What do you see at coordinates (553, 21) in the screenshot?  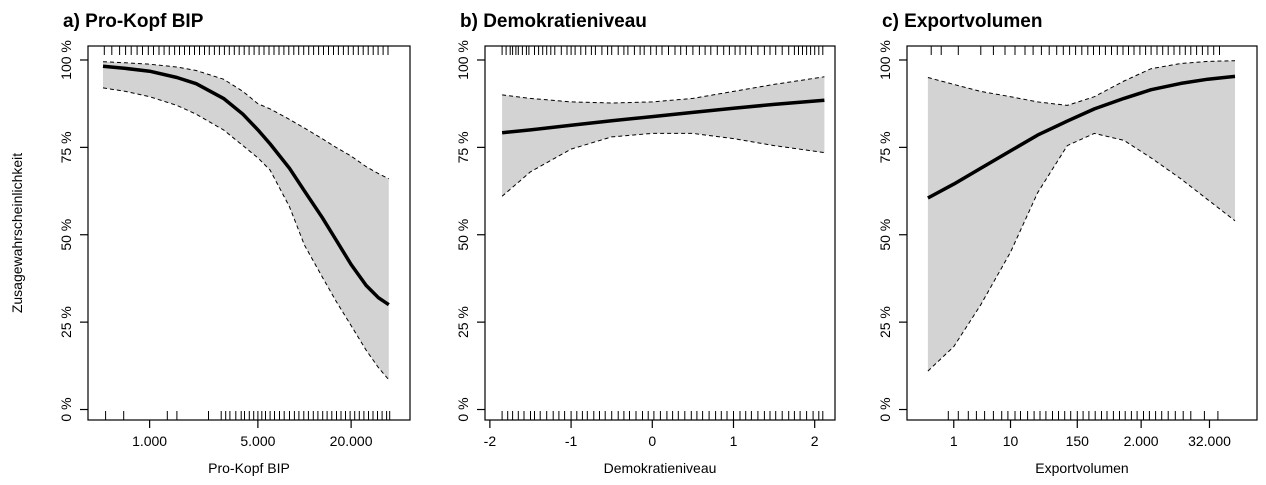 I see `panel-title: b) Demokratieniveau` at bounding box center [553, 21].